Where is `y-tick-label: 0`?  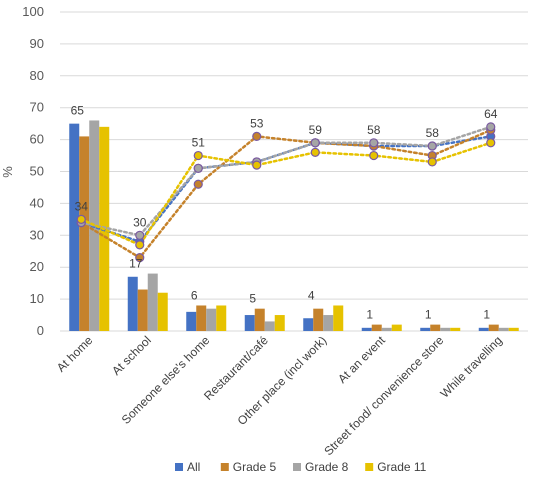
y-tick-label: 0 is located at coordinates (40, 330).